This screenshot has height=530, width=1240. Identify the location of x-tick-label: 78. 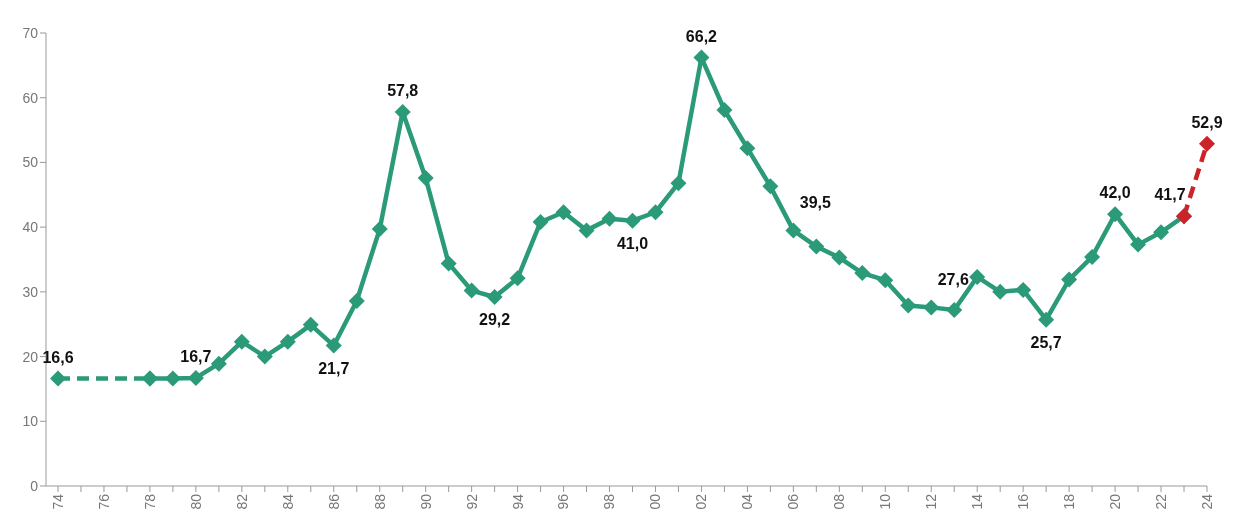
(149, 501).